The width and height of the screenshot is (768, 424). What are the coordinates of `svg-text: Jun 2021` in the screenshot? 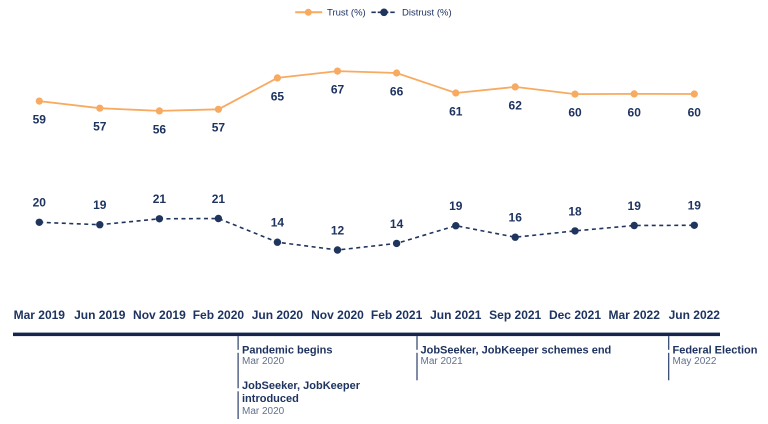 It's located at (456, 315).